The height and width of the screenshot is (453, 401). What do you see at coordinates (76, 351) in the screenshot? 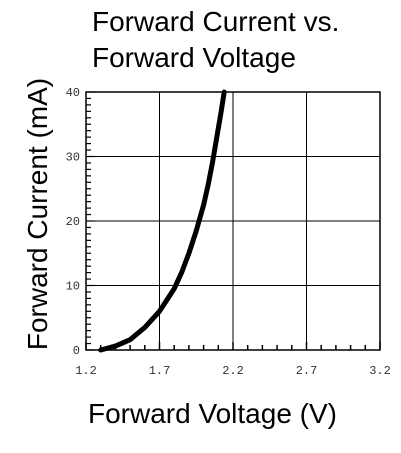
I see `y-tick-label: 0` at bounding box center [76, 351].